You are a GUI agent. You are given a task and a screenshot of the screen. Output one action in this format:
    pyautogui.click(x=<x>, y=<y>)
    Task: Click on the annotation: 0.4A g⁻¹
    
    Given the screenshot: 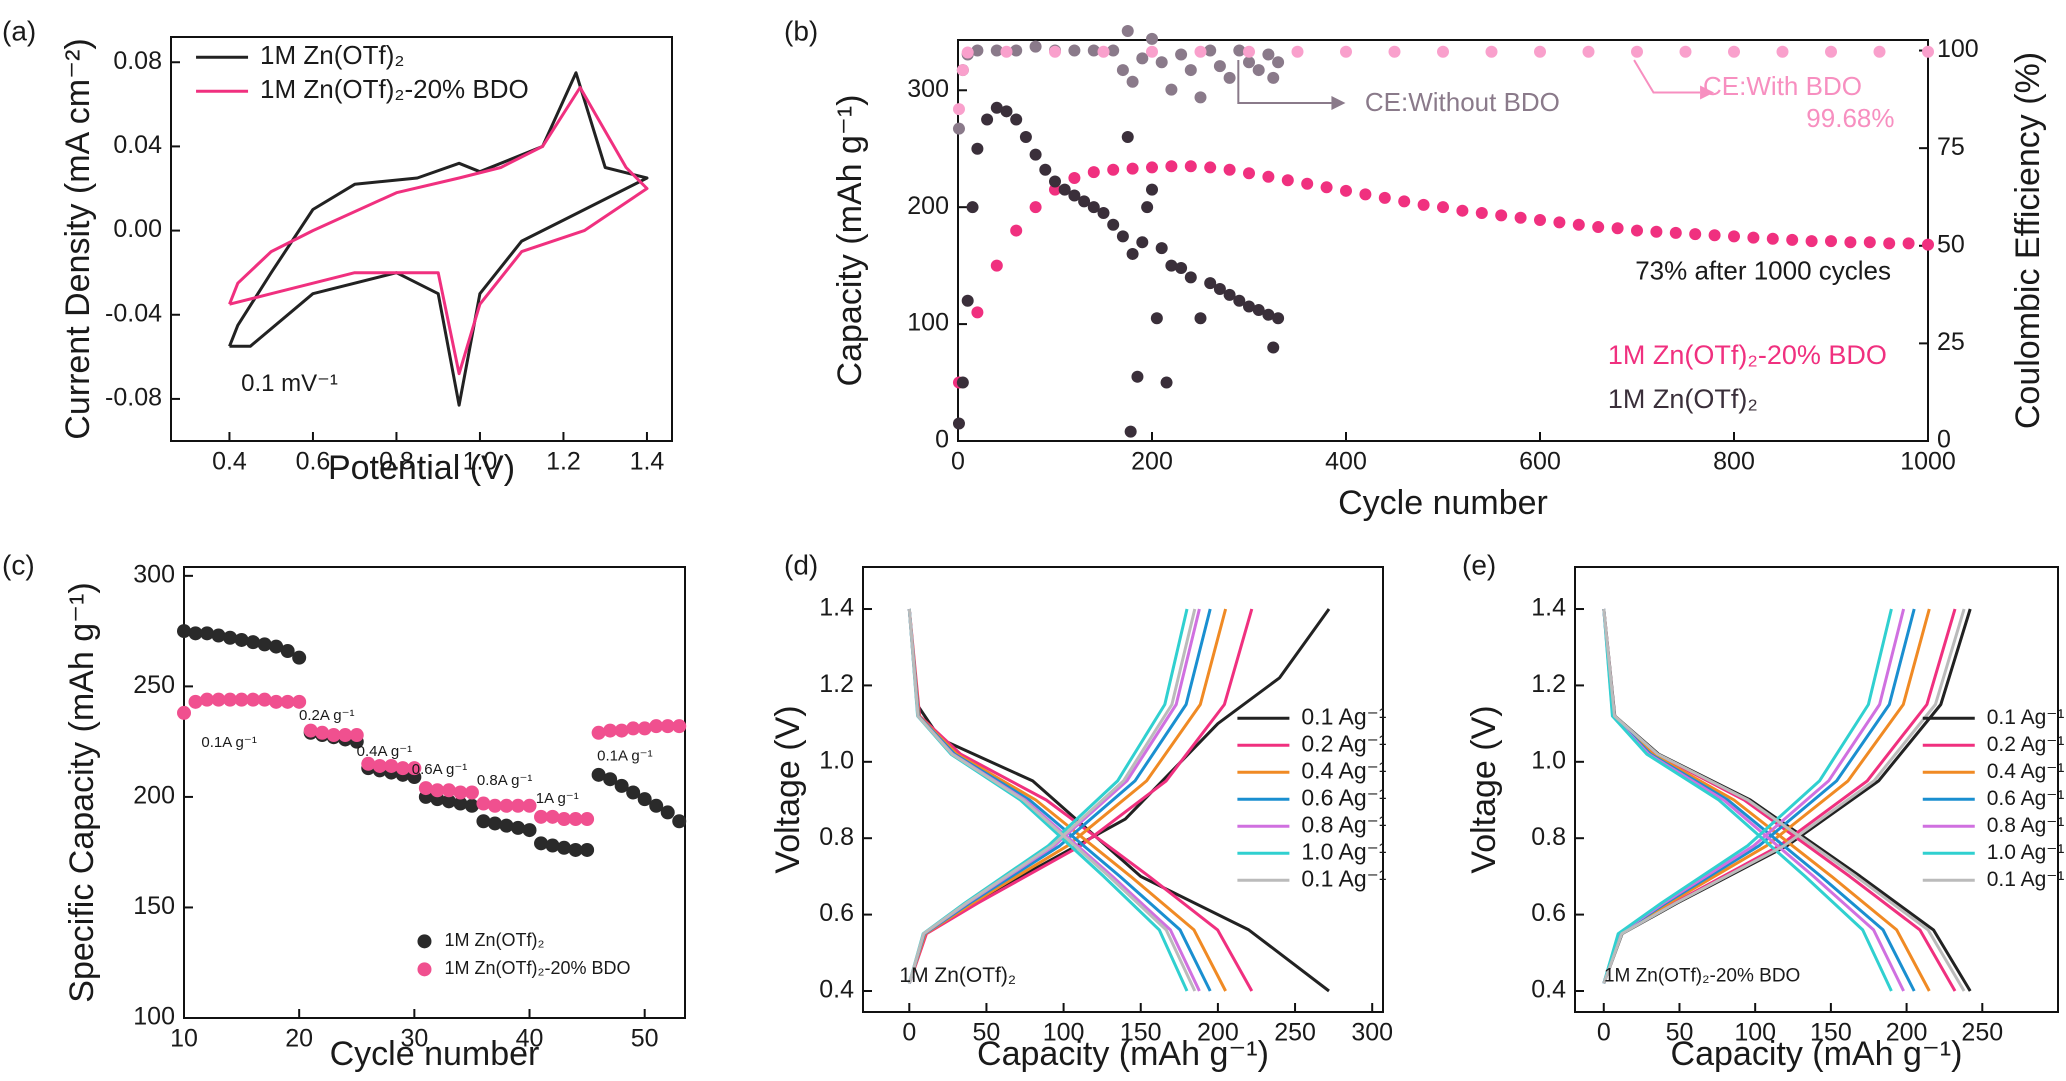 What is the action you would take?
    pyautogui.click(x=384, y=751)
    